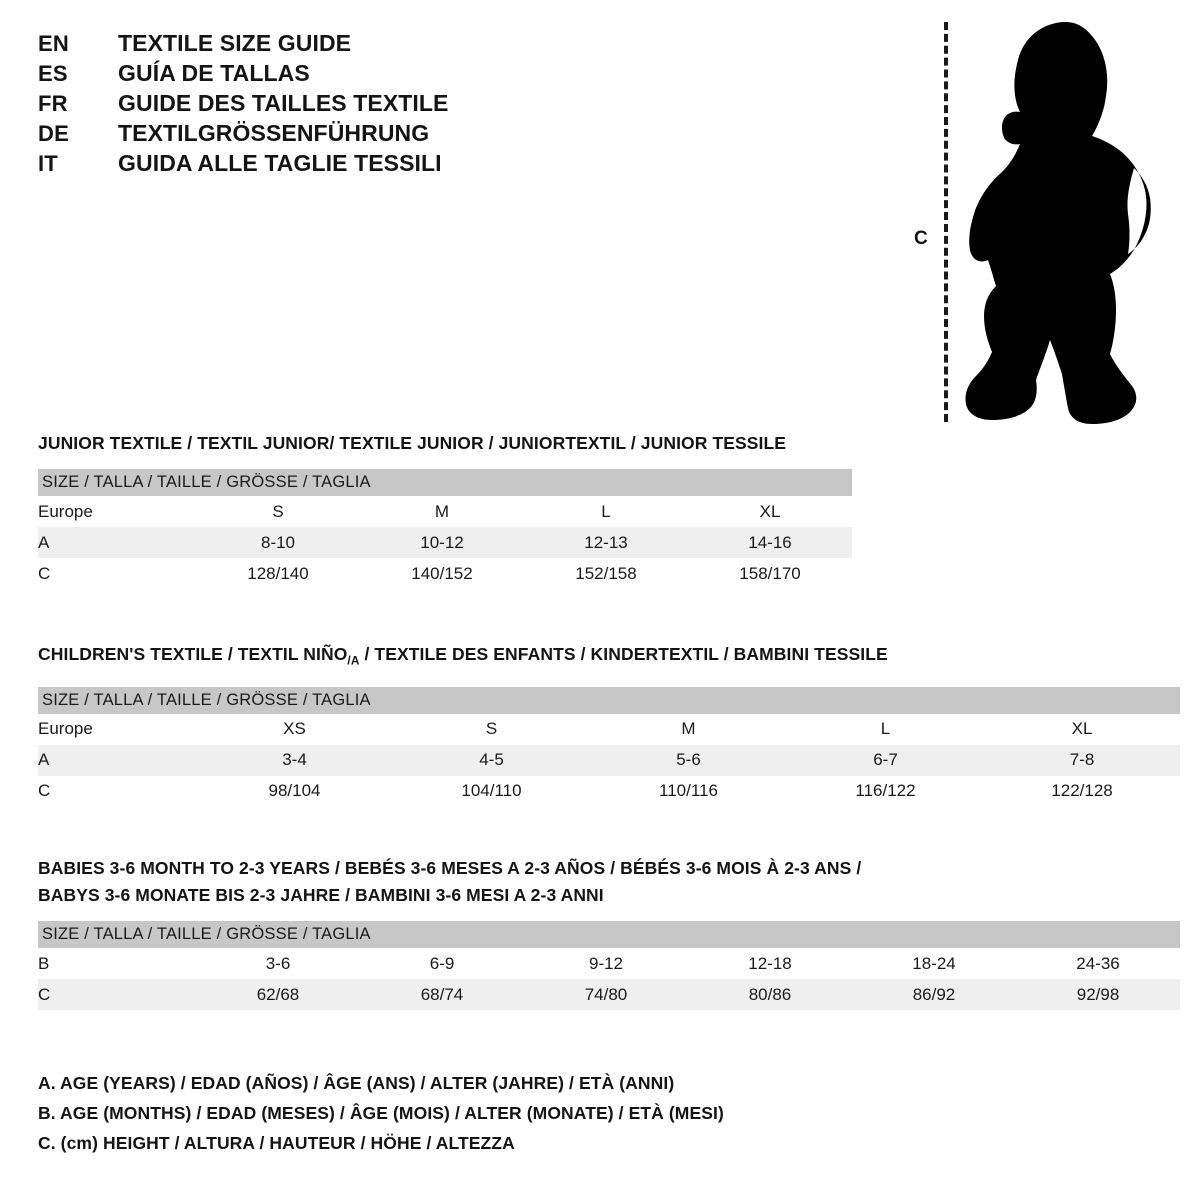  I want to click on table-cell: 152/158, so click(606, 573).